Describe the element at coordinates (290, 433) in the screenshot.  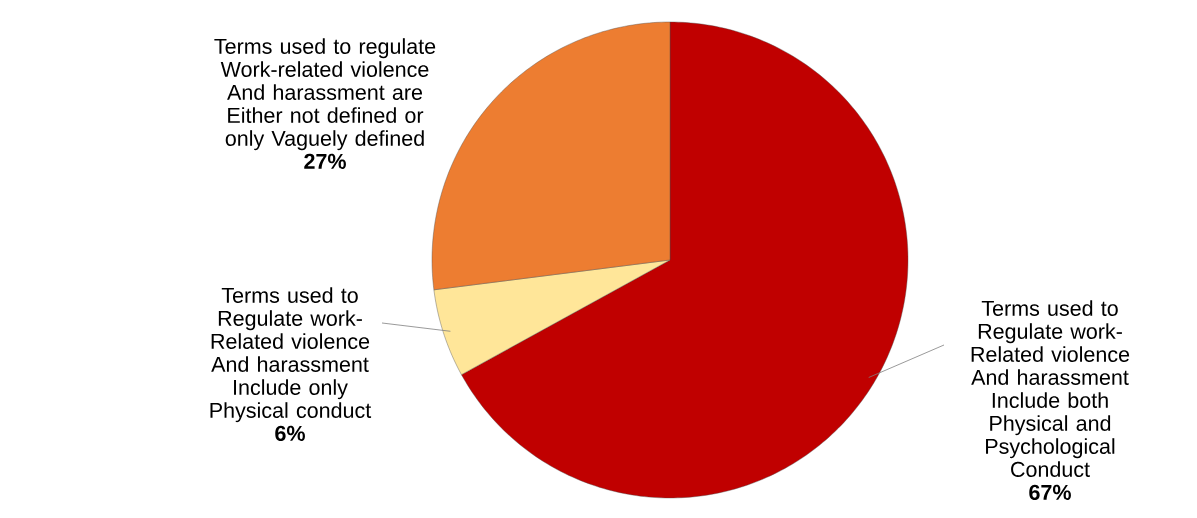
I see `data-label: 6%` at that location.